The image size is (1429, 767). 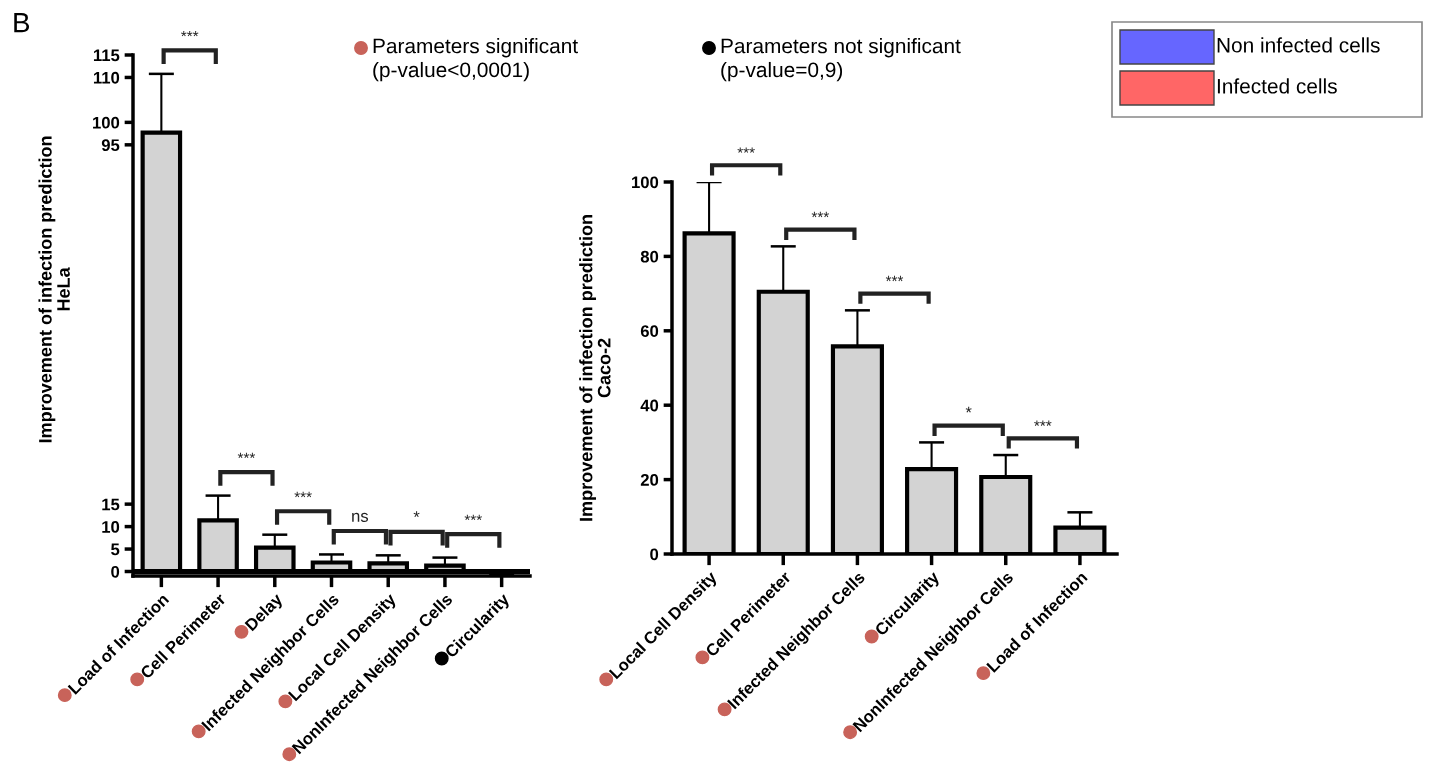 I want to click on y-tick-label: 10, so click(x=111, y=527).